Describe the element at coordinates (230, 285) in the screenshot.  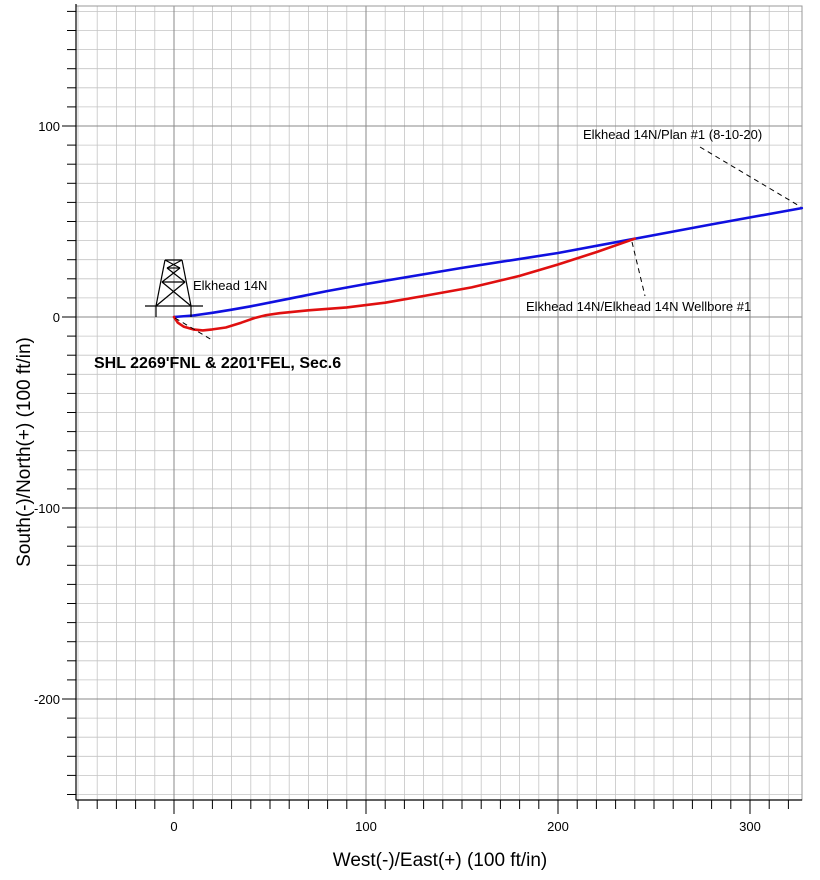
I see `well-name-label: Elkhead 14N` at that location.